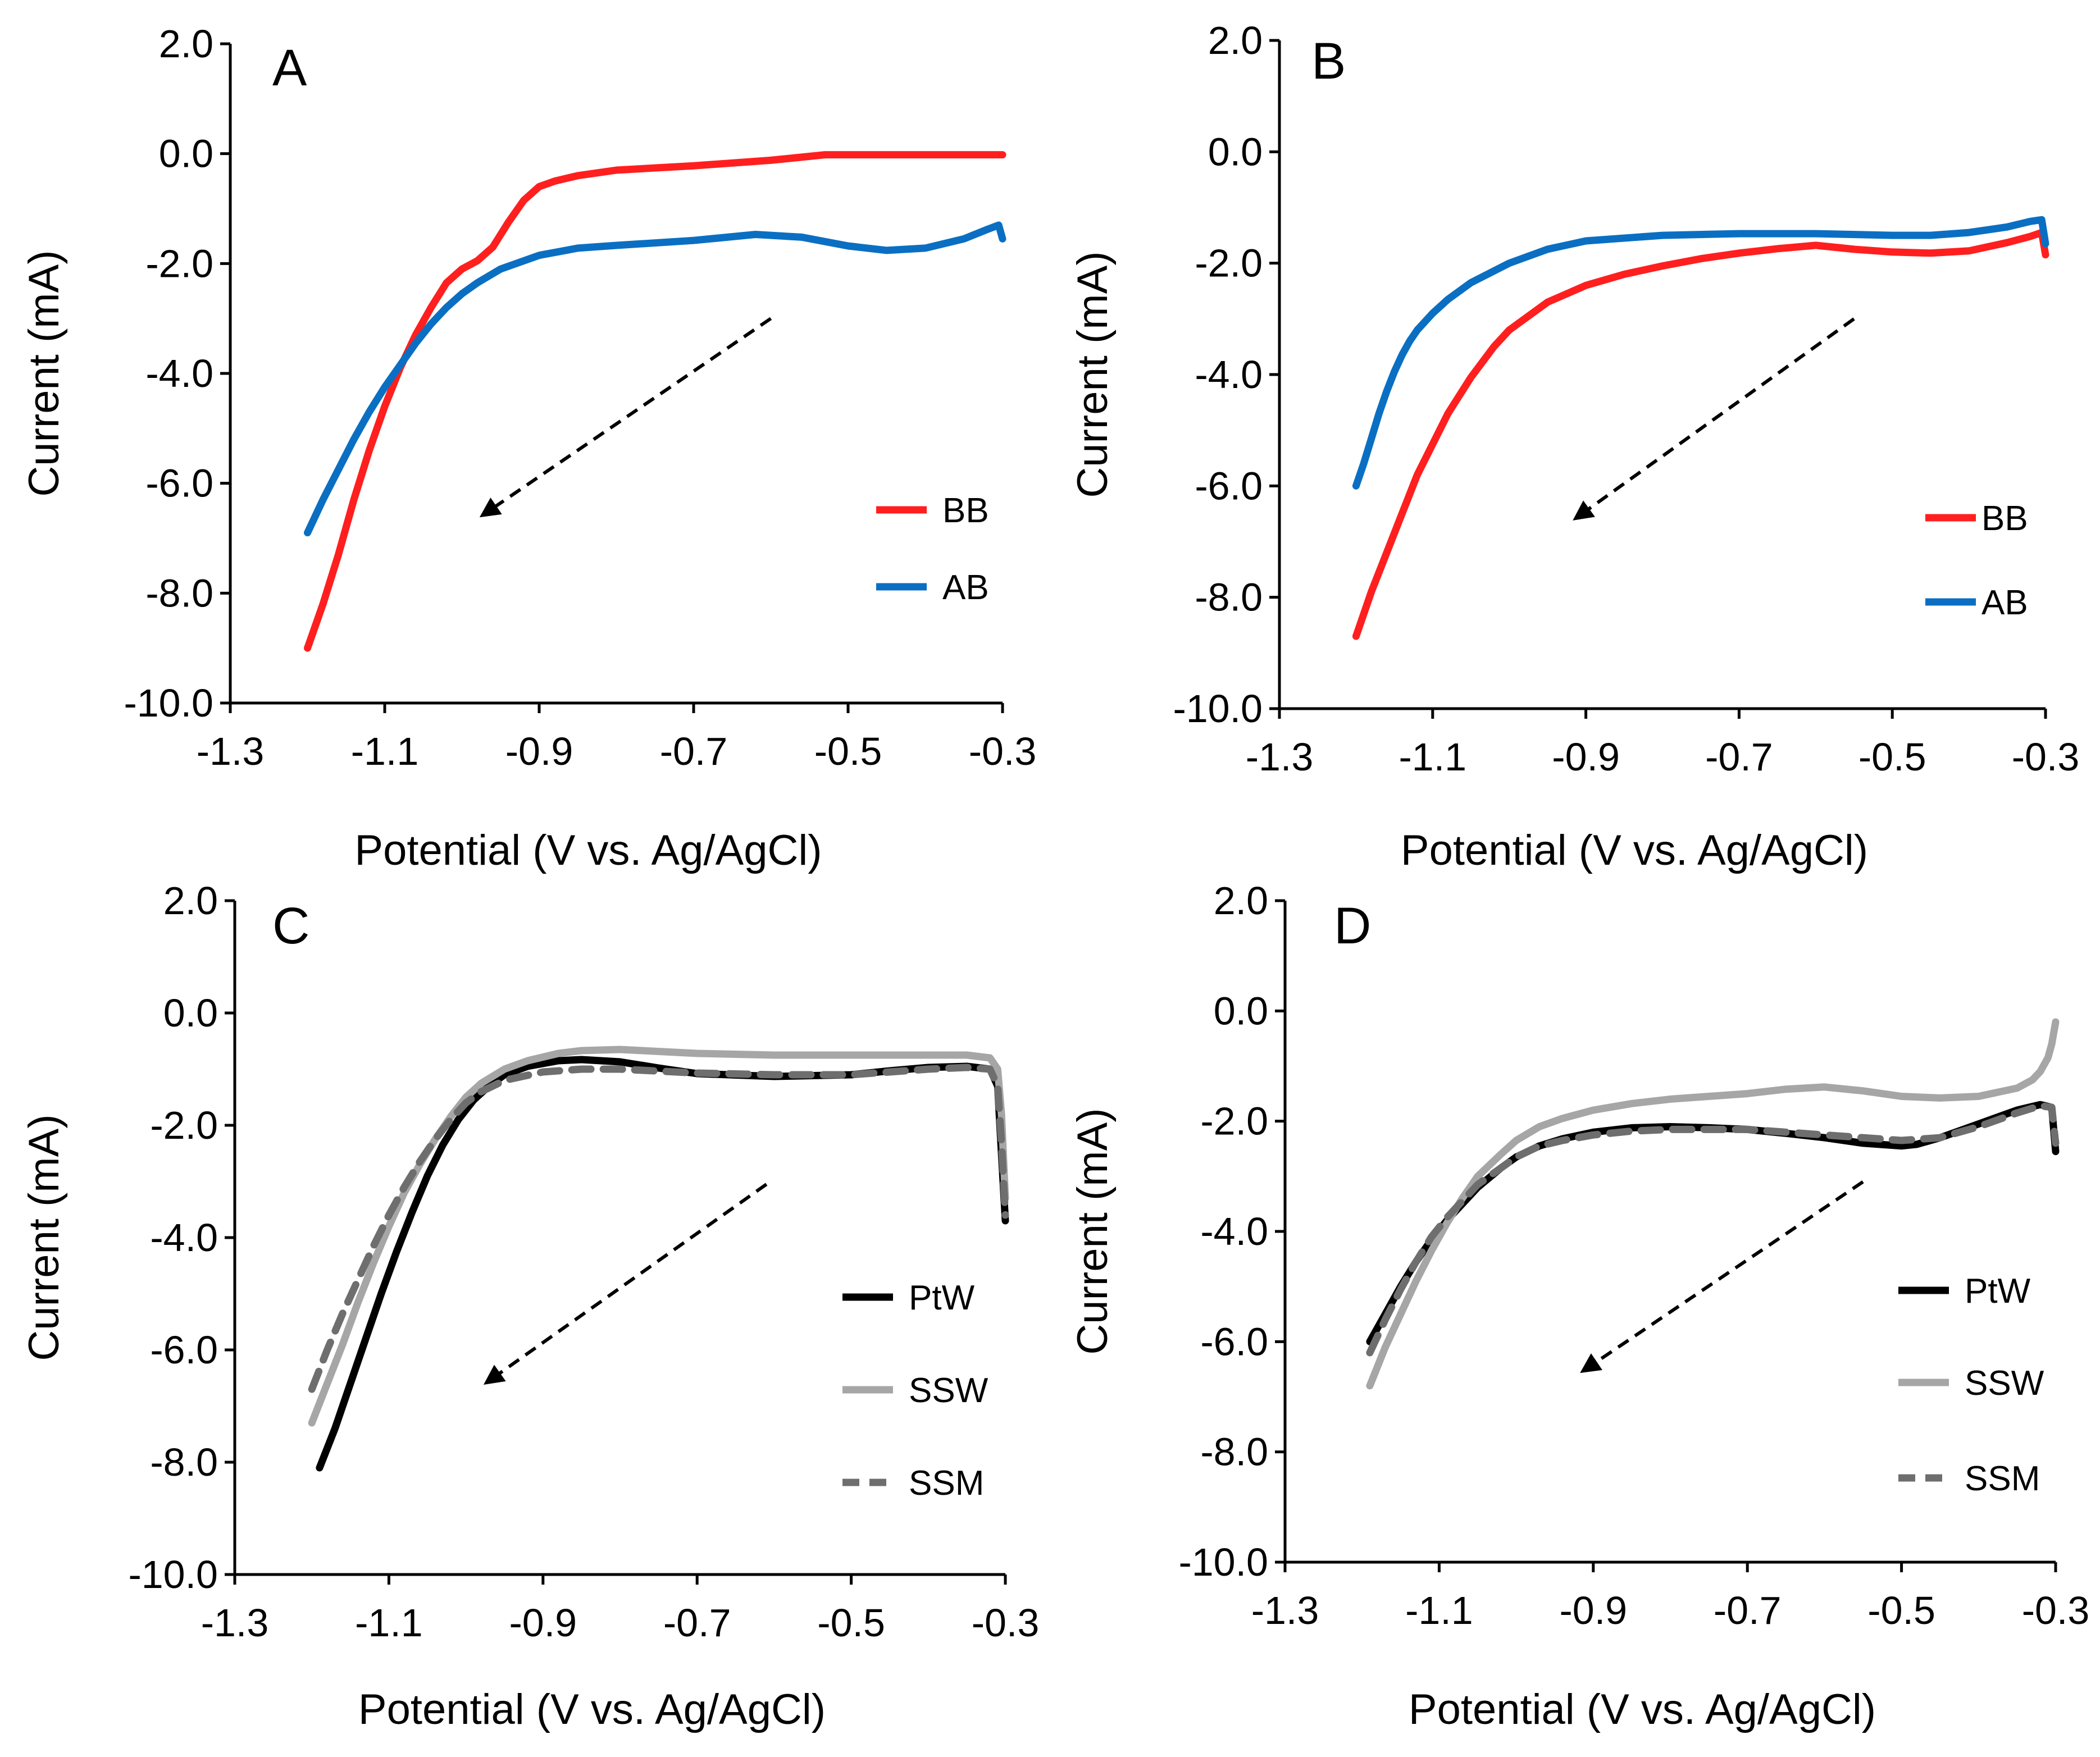 This screenshot has height=1757, width=2100. What do you see at coordinates (1329, 62) in the screenshot?
I see `panel-letter: B` at bounding box center [1329, 62].